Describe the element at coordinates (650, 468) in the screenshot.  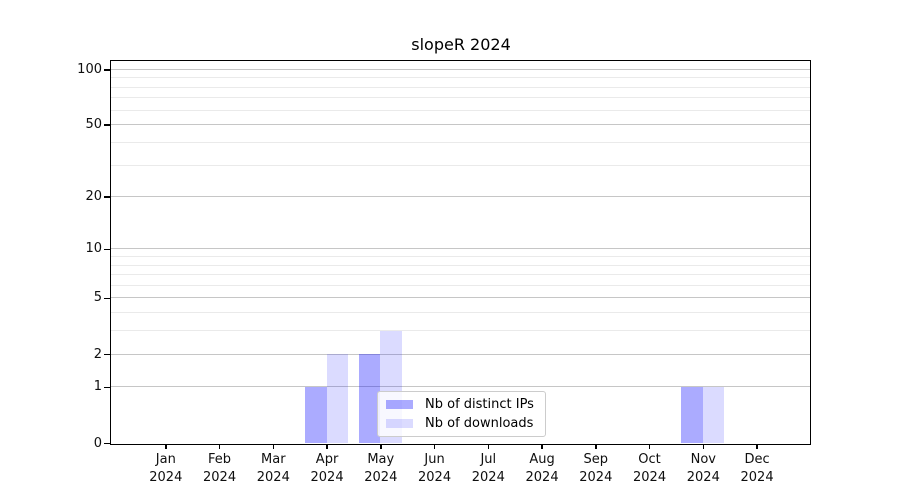
I see `x-tick-label: Oct 2024` at that location.